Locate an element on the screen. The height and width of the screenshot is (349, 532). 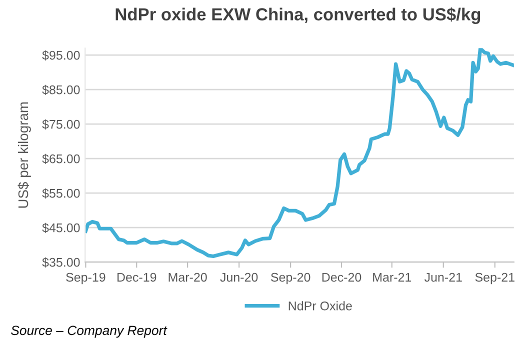
y-tick-label: $65.00 is located at coordinates (61, 159).